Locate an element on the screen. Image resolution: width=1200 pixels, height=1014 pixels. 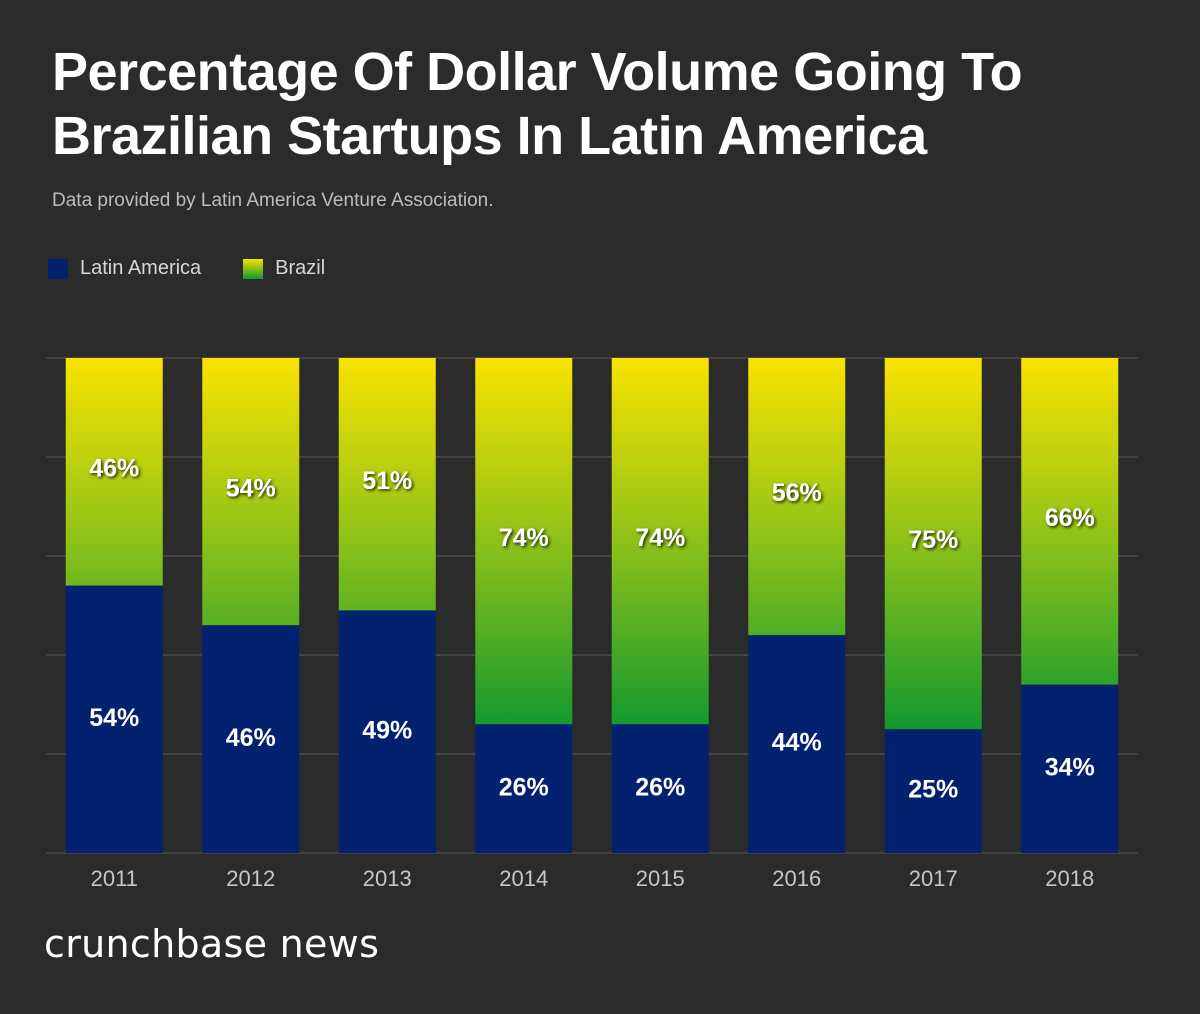
bar-brazil-2012 is located at coordinates (251, 492).